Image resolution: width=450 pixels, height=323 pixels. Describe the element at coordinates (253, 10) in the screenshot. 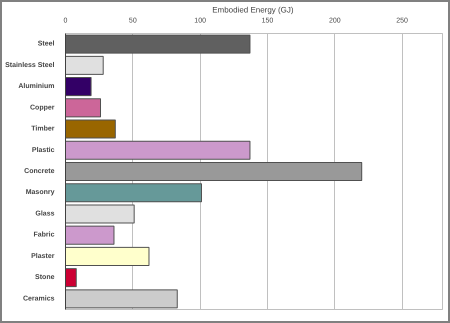

I see `x-axis-title: Embodied Energy (GJ)` at that location.